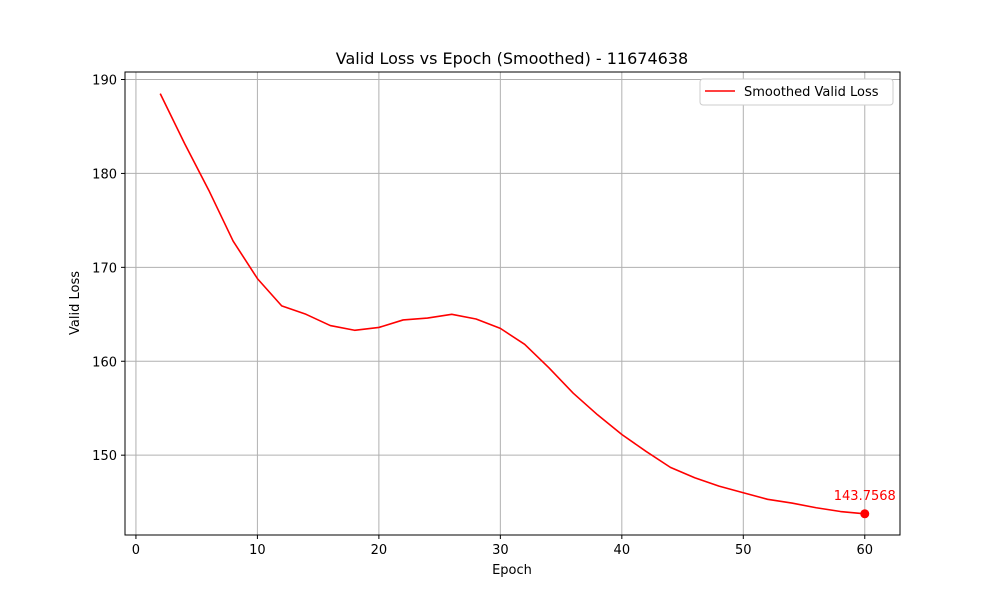 The height and width of the screenshot is (600, 1000). I want to click on final-value-label: 143.7568, so click(865, 496).